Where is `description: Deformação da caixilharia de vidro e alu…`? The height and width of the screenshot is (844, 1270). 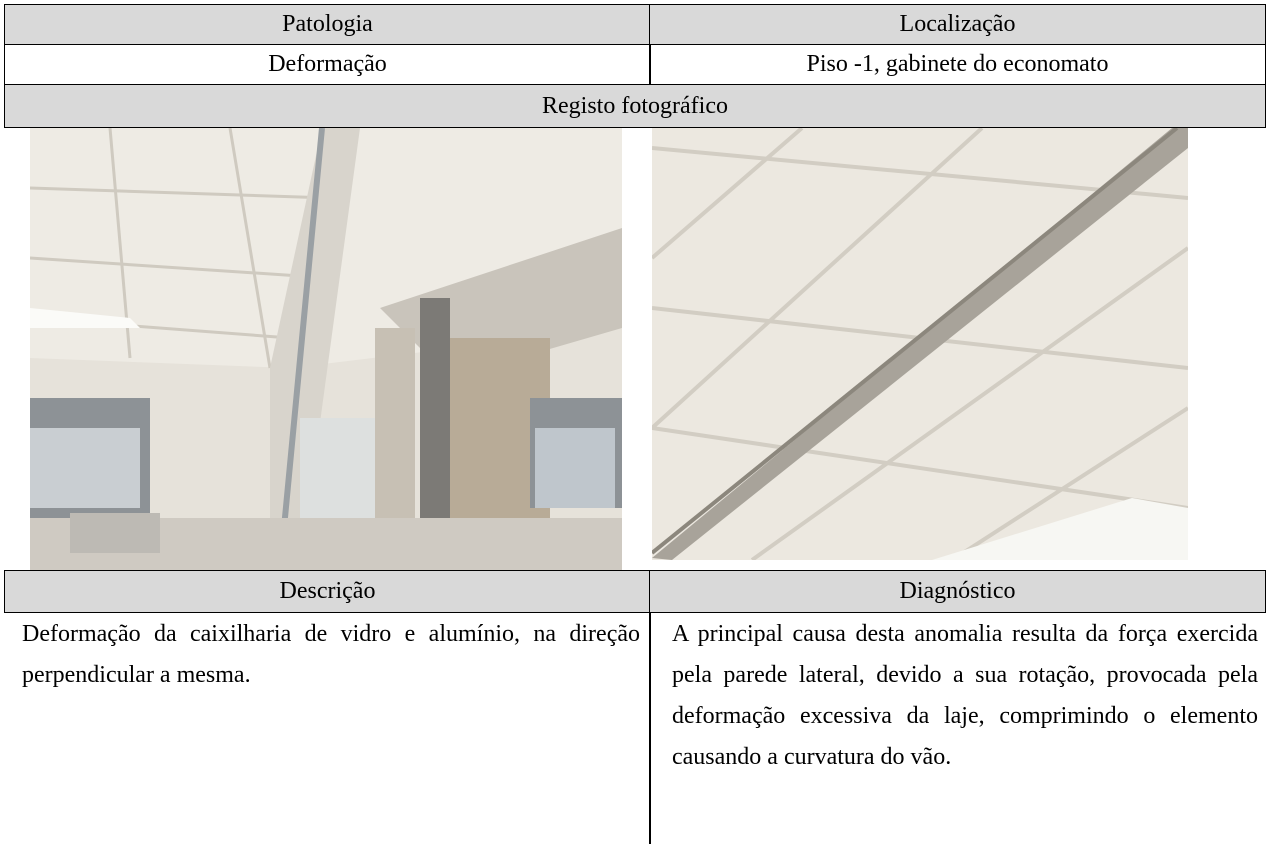 description: Deformação da caixilharia de vidro e alu… is located at coordinates (331, 654).